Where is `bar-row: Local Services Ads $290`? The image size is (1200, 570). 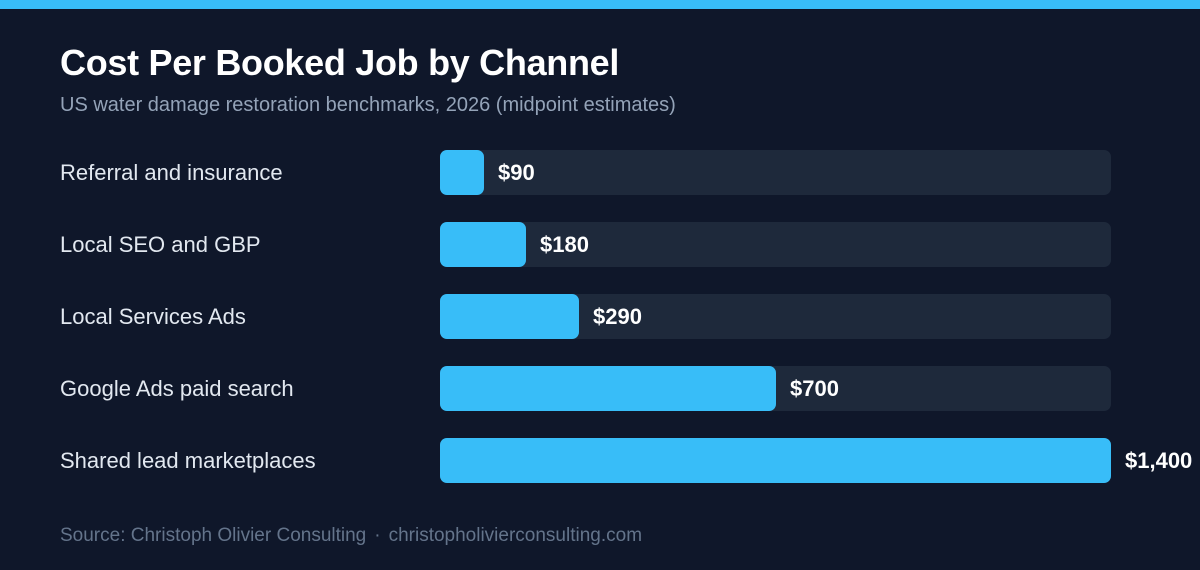 bar-row: Local Services Ads $290 is located at coordinates (600, 316).